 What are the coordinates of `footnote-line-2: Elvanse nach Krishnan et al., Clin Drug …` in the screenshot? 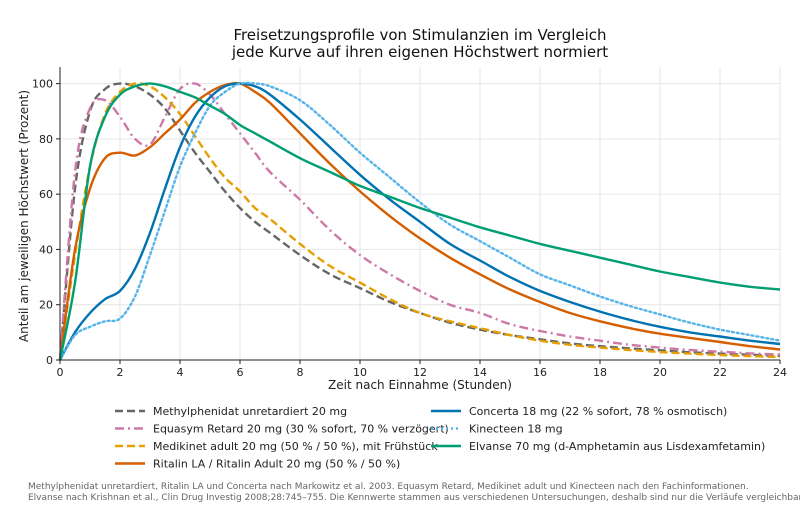 It's located at (414, 498).